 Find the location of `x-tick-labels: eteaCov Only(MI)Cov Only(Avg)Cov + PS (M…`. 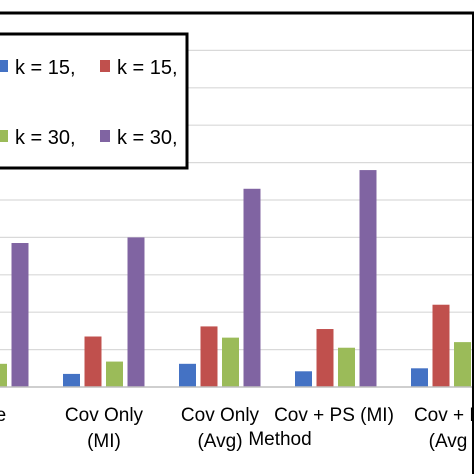

x-tick-labels: eteaCov Only(MI)Cov Only(Avg)Cov + PS (M… is located at coordinates (237, 428).